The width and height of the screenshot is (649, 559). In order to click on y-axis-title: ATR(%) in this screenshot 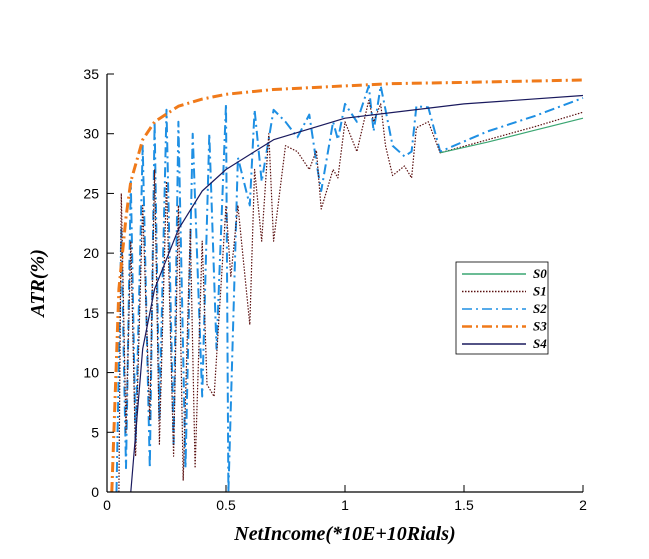, I will do `click(38, 284)`.